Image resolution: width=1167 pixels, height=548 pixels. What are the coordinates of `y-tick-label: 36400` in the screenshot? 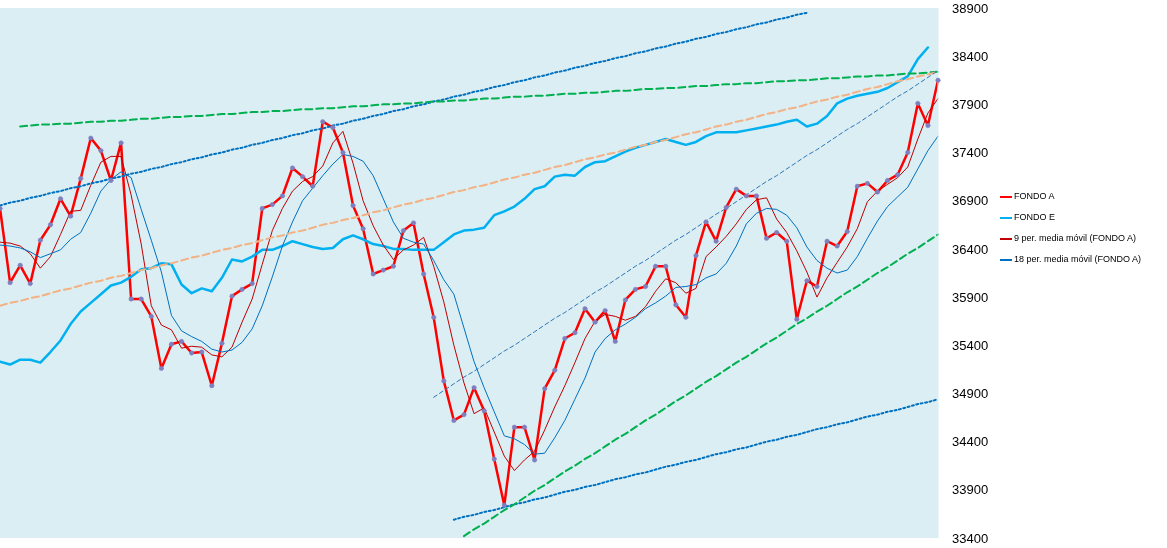 It's located at (970, 249).